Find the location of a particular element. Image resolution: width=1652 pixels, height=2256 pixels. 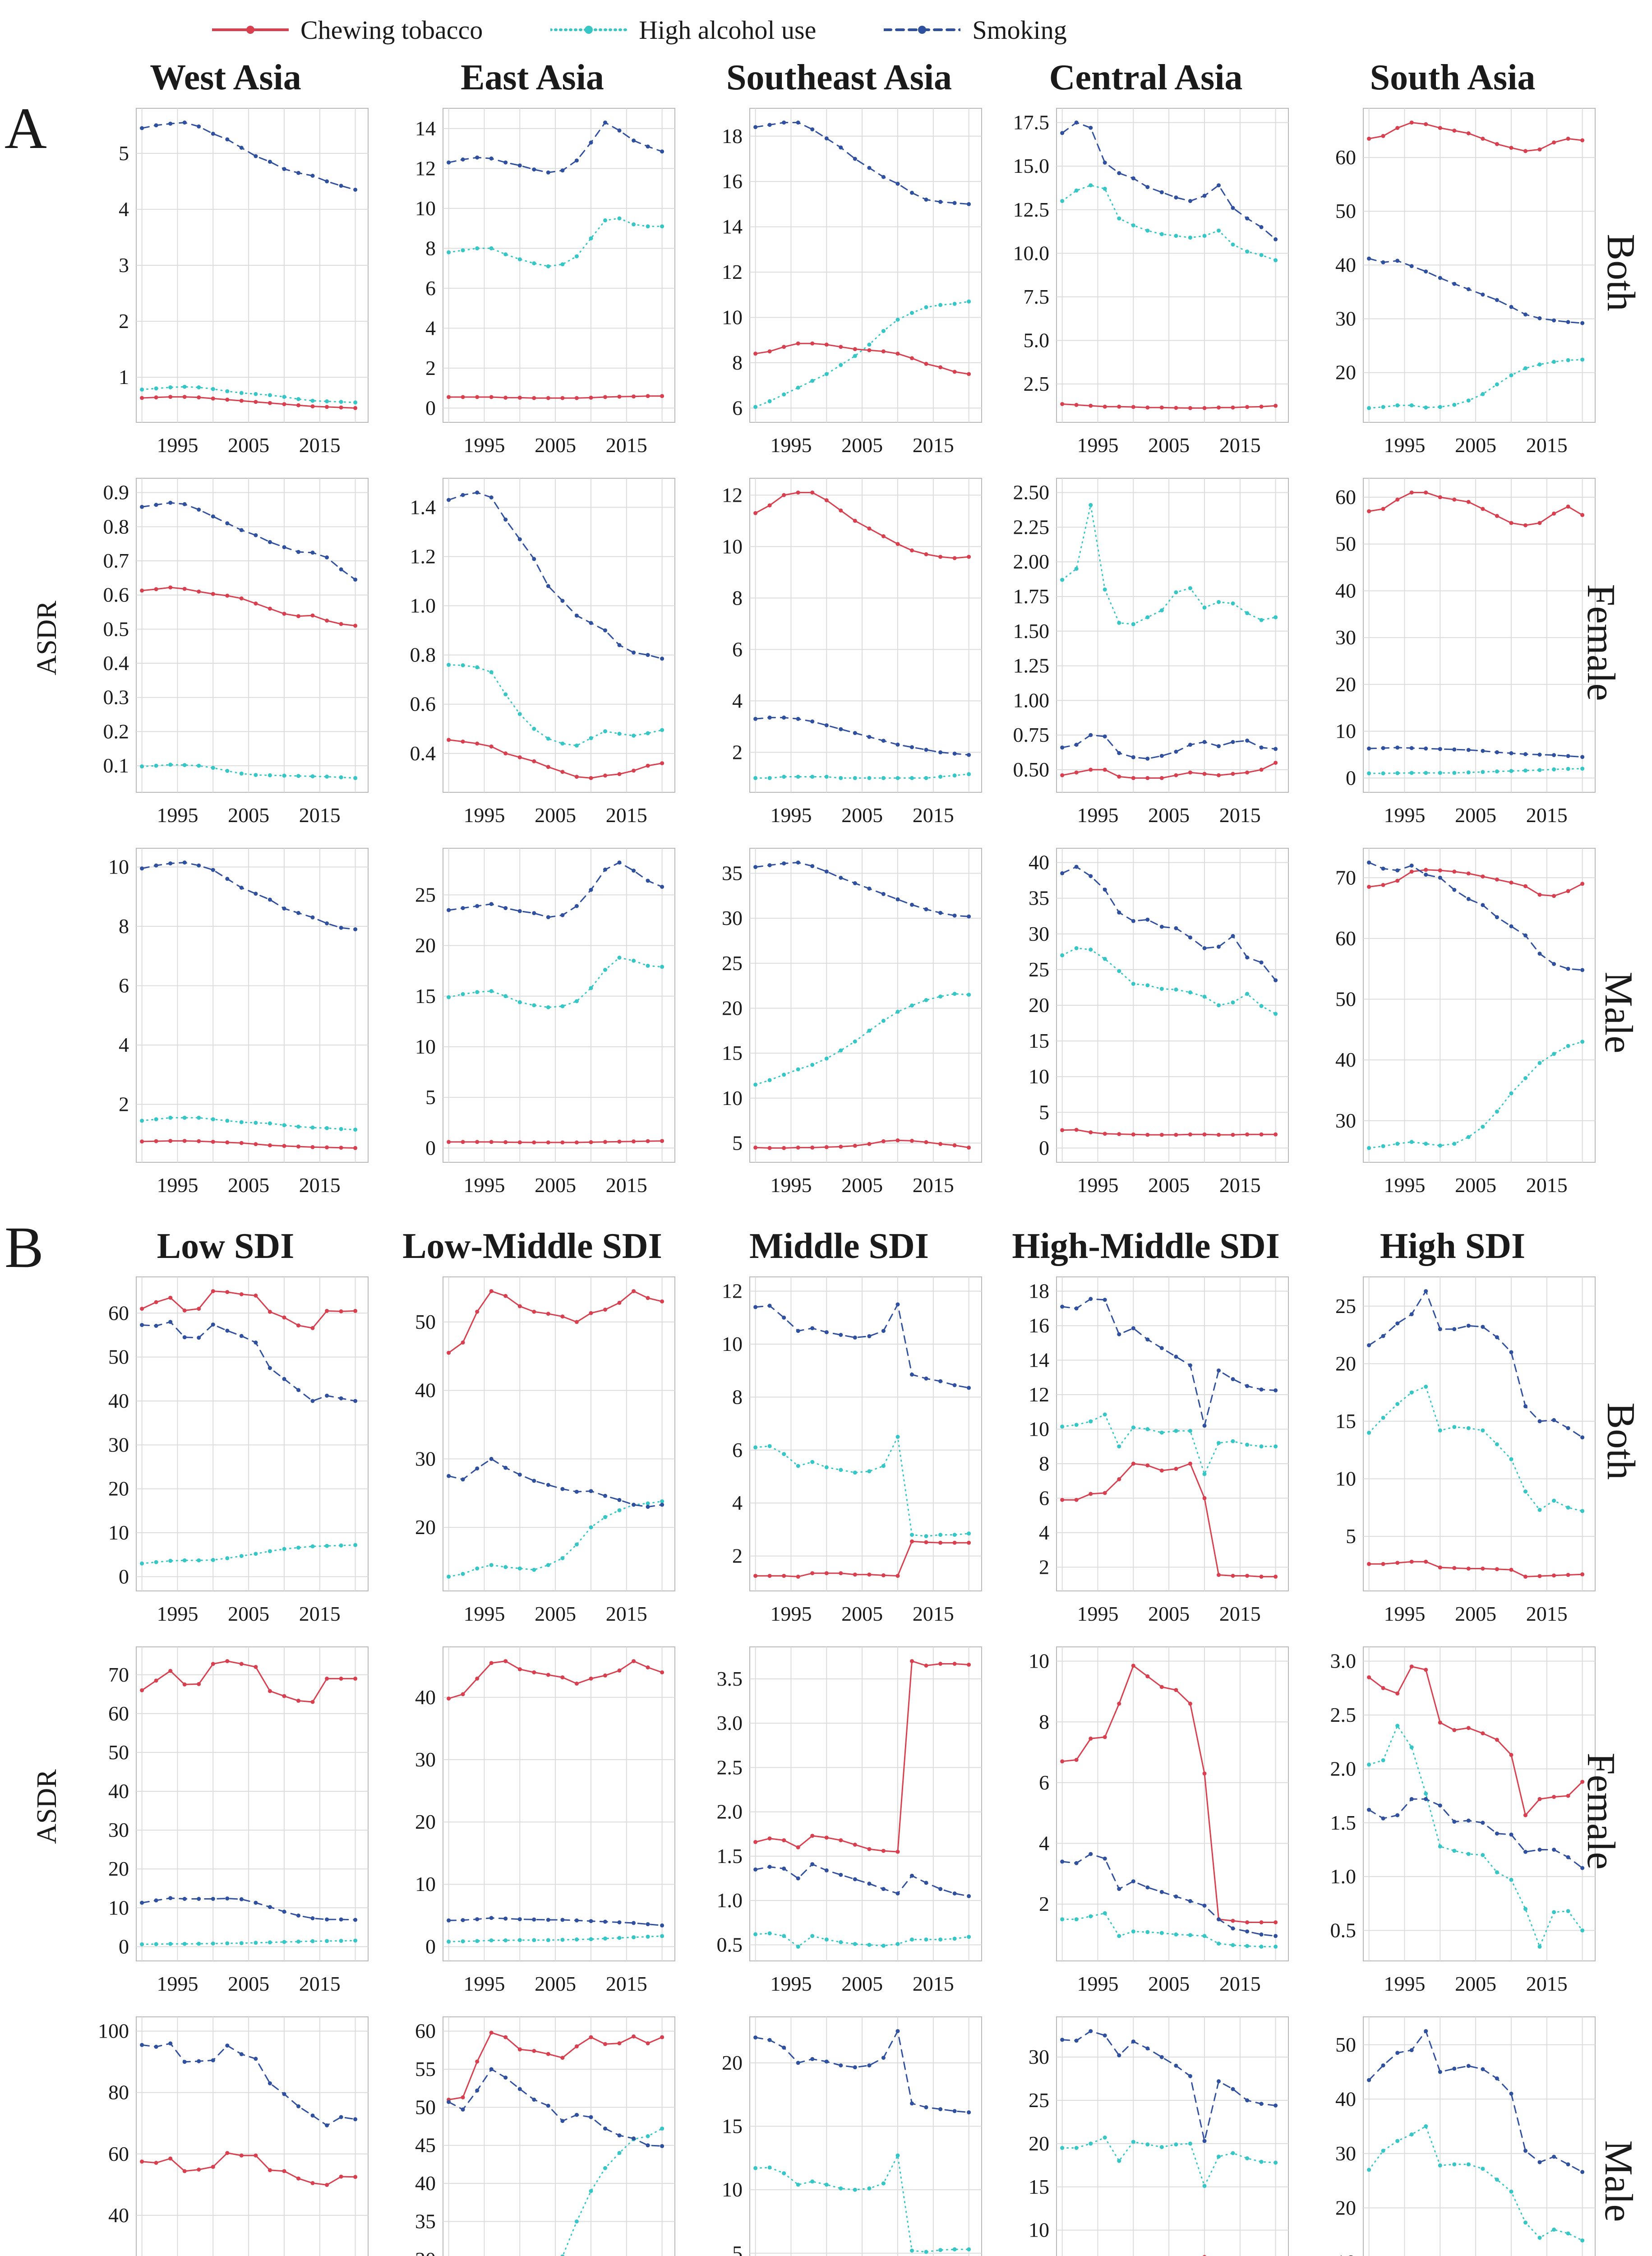

y-tick-label: 1.2 is located at coordinates (423, 556).